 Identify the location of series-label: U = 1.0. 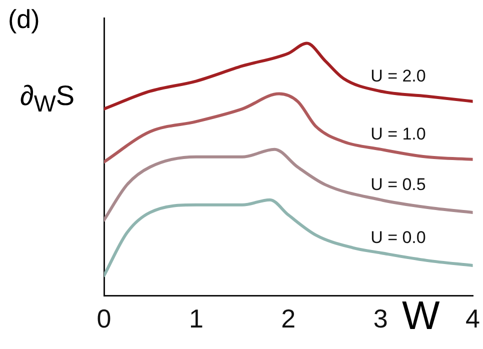
(398, 134).